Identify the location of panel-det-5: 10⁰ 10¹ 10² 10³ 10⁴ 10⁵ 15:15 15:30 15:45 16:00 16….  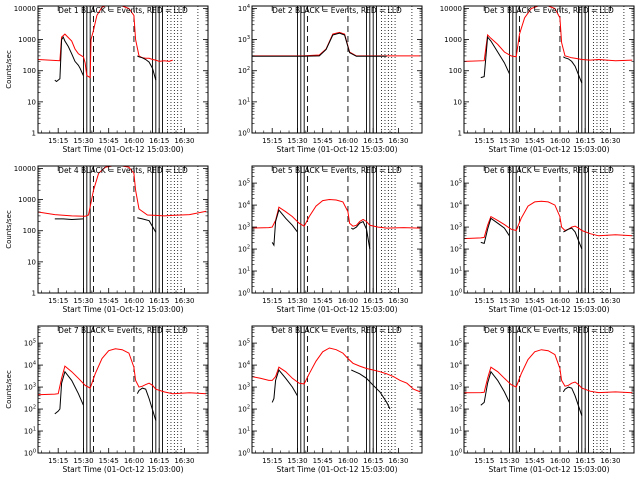
(330, 239).